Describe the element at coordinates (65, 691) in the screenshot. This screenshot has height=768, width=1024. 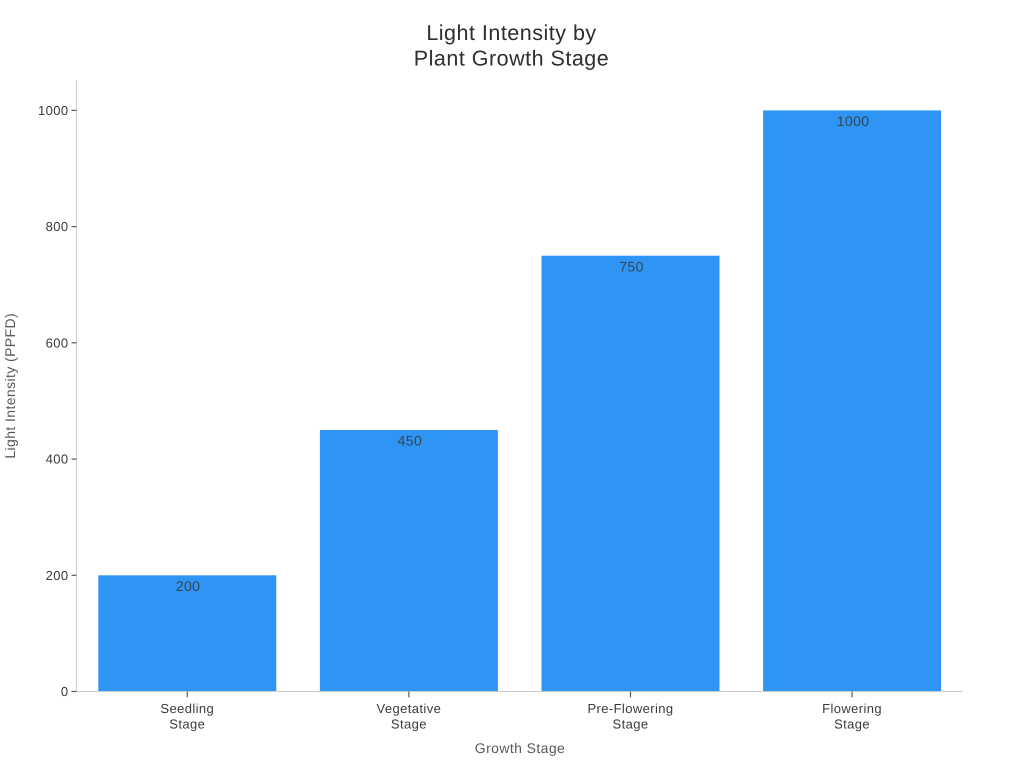
I see `svg-text: 0` at that location.